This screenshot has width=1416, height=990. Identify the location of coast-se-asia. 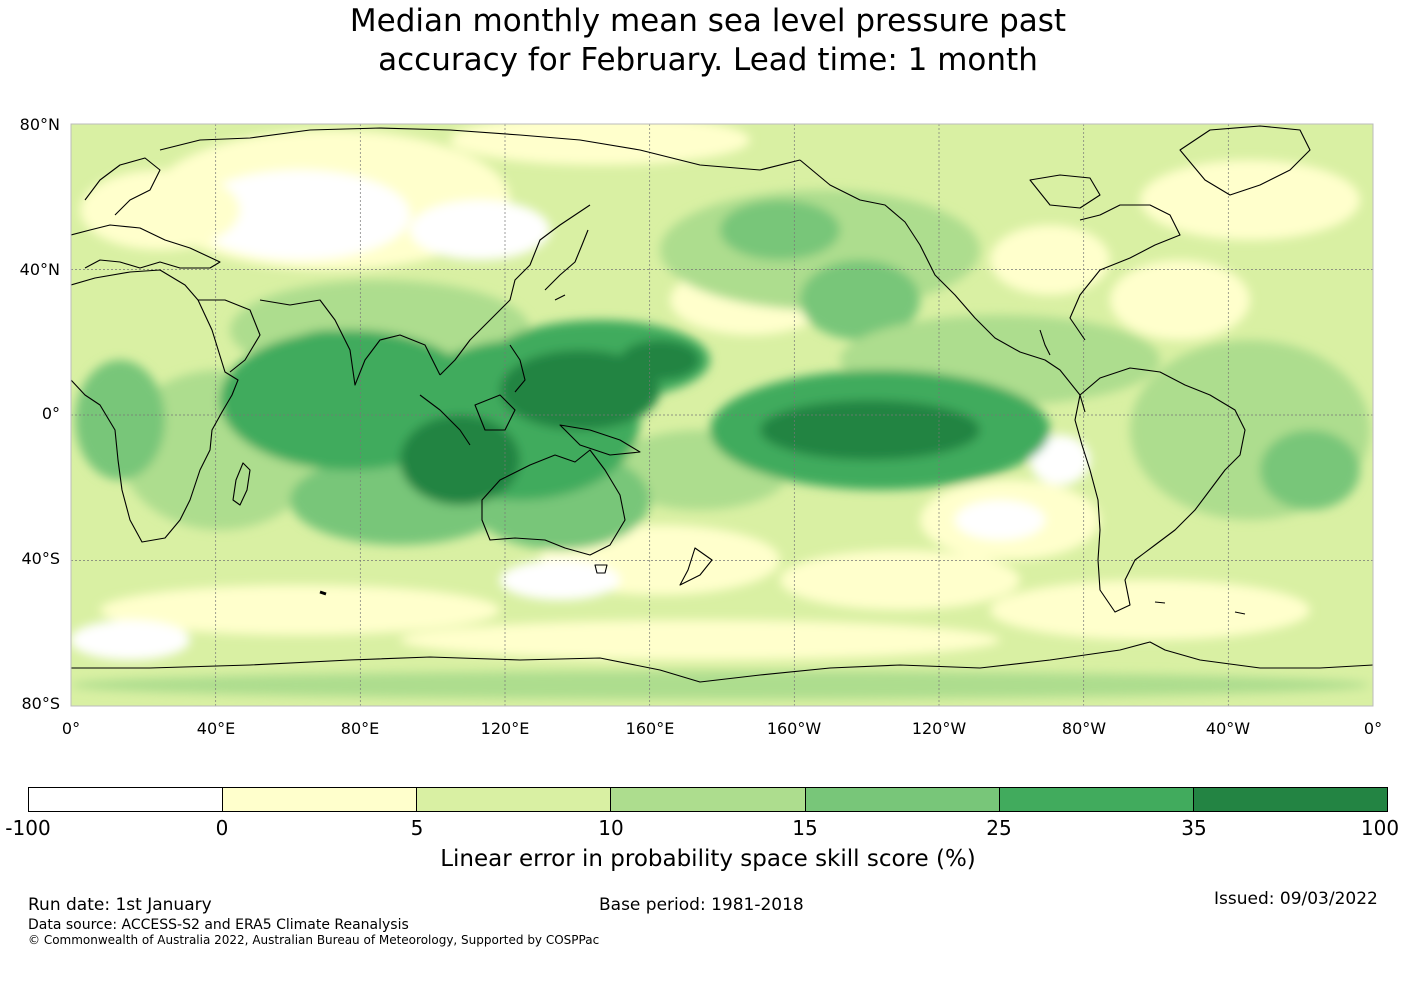
(515, 290).